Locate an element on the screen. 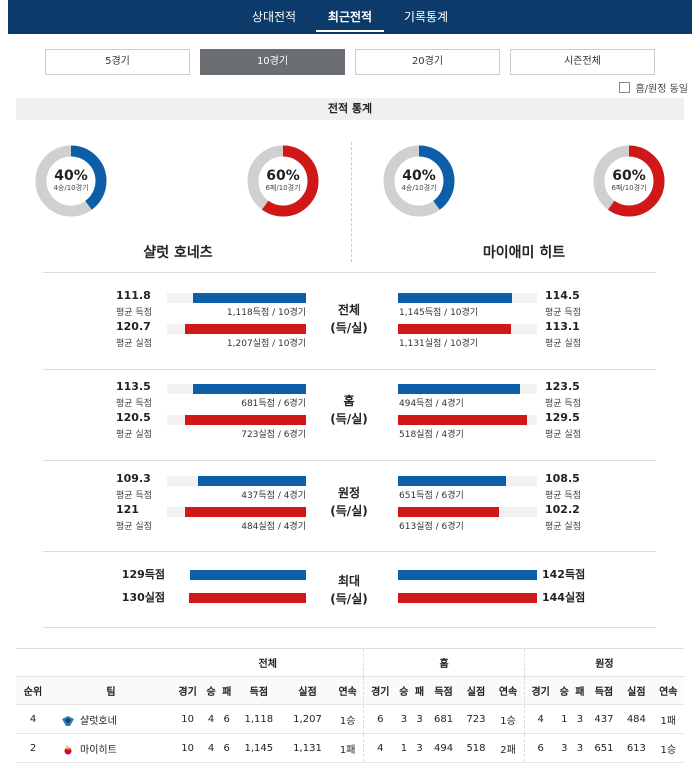  left-total-label: 437득점 / 4경기 is located at coordinates (273, 496).